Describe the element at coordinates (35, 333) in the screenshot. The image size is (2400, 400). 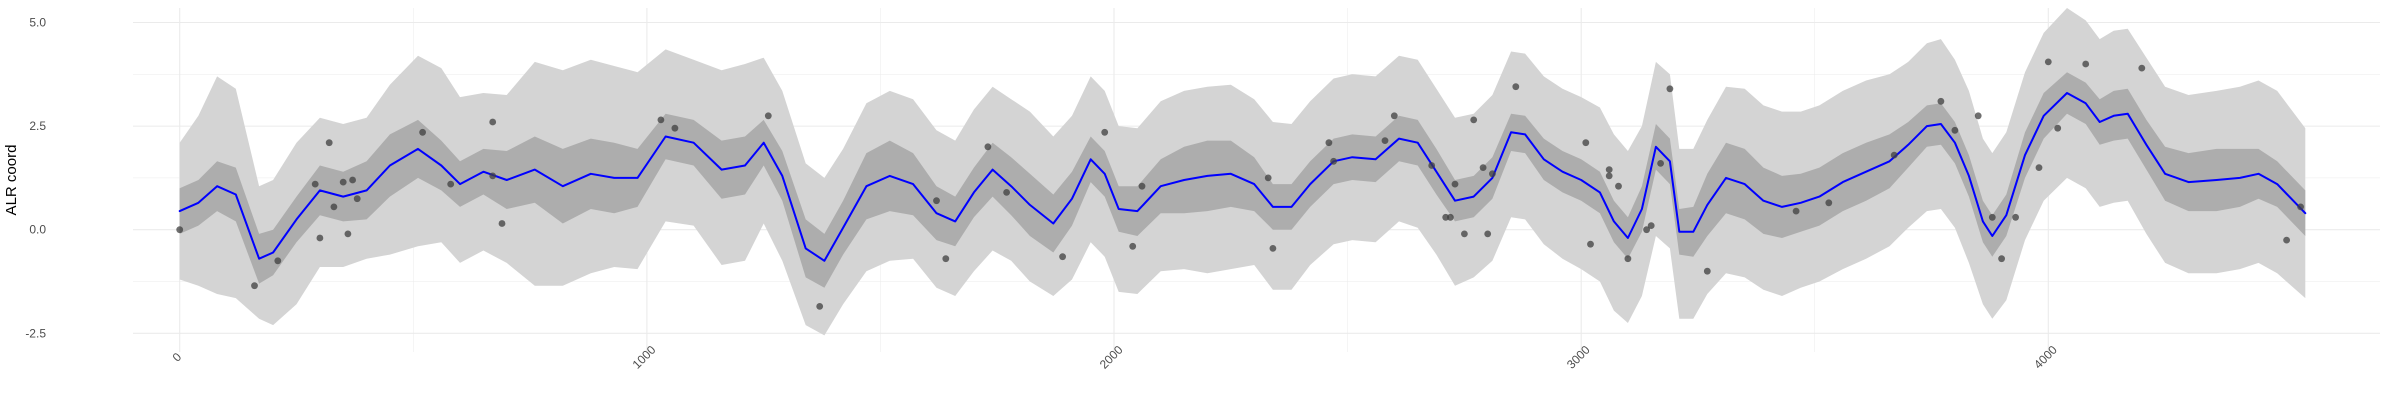
I see `y-tick-label: -2.5` at that location.